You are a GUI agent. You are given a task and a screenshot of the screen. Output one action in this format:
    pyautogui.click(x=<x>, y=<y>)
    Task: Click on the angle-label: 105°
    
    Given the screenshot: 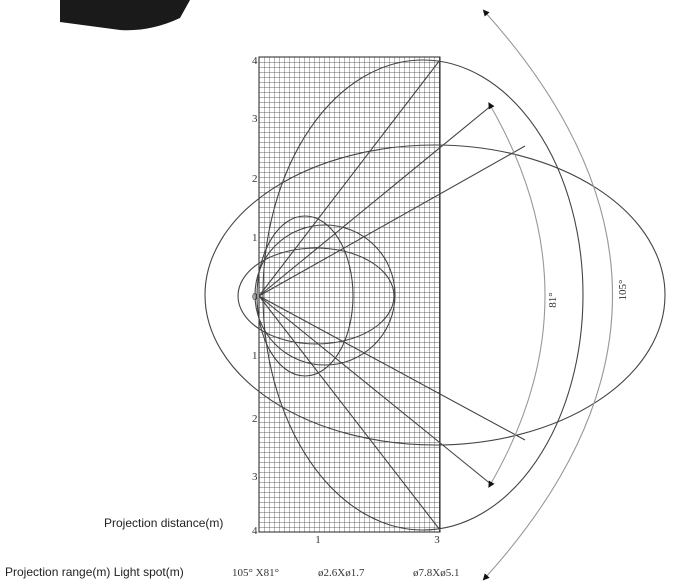 What is the action you would take?
    pyautogui.click(x=623, y=290)
    